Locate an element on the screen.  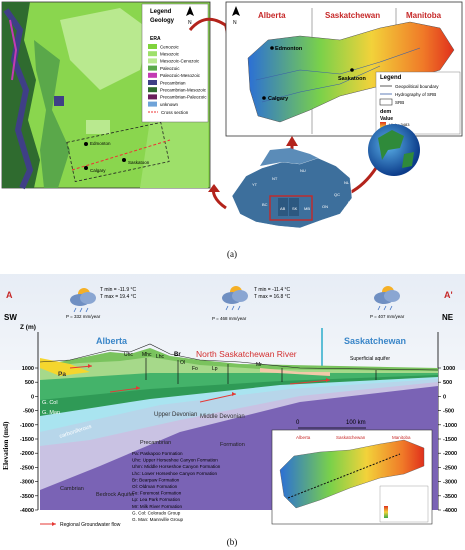
dem-high-label: High : 3483 is located at coordinates (399, 124).